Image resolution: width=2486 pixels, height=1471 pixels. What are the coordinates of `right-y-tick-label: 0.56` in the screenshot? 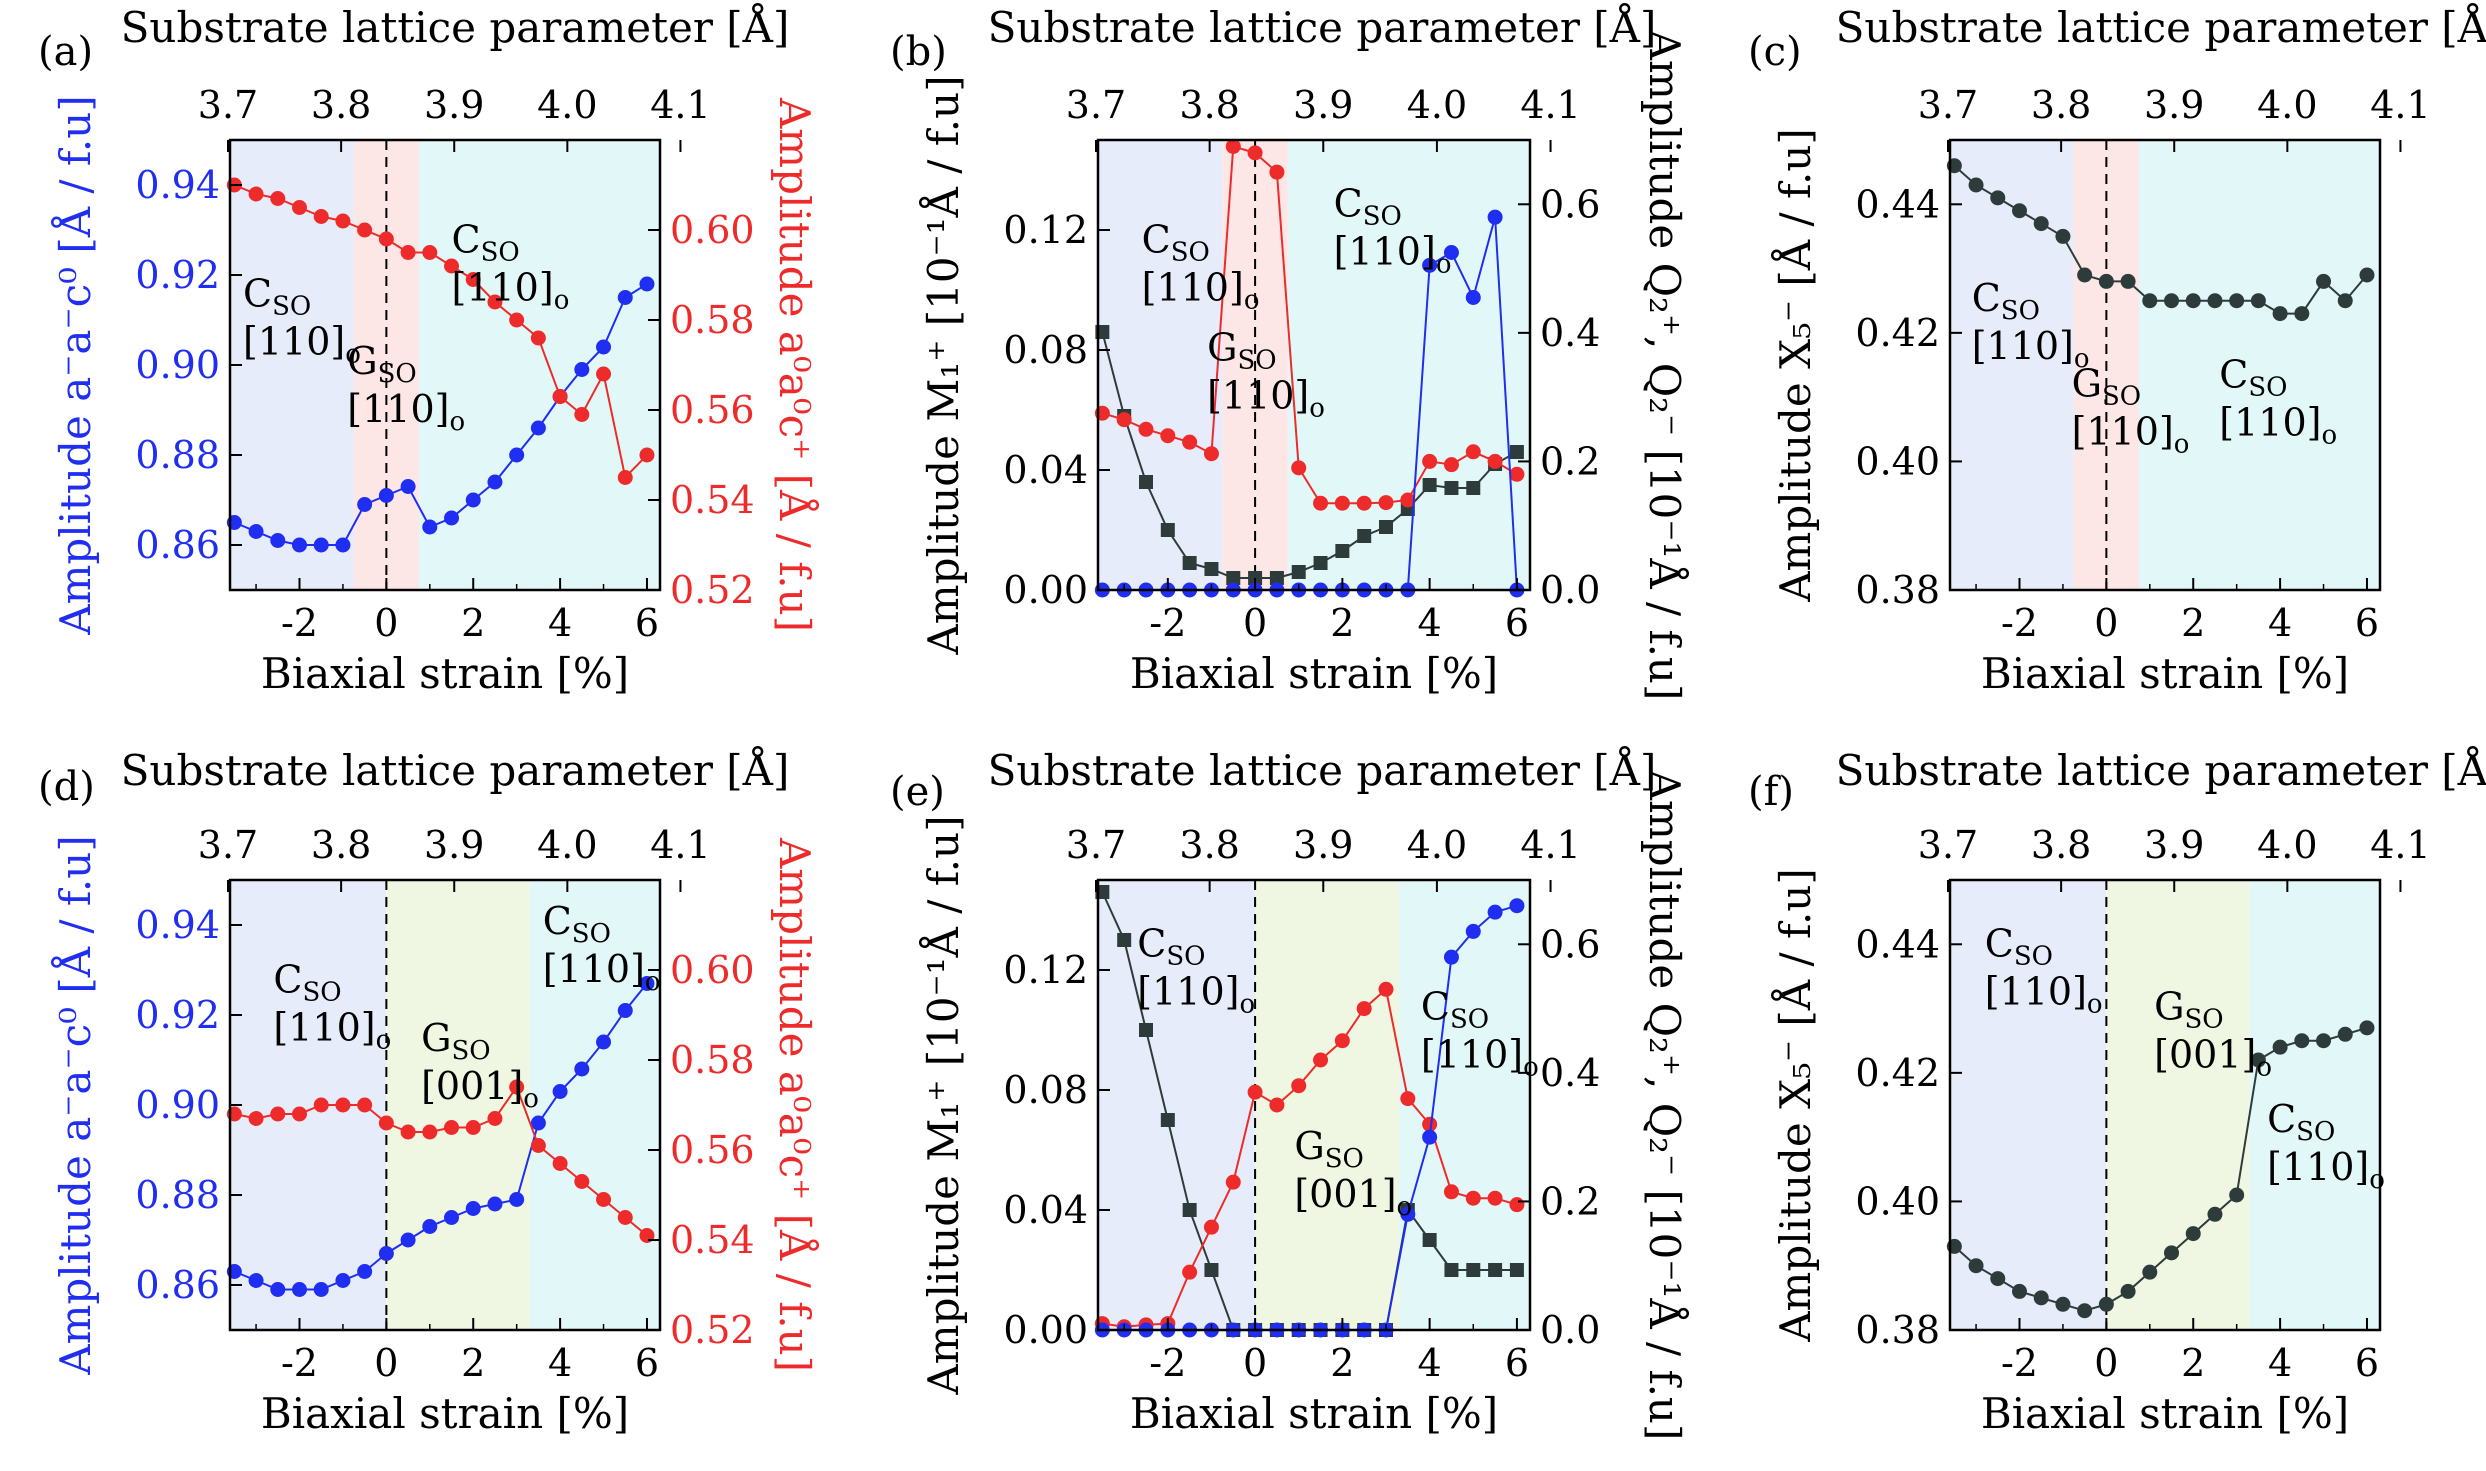 It's located at (712, 1150).